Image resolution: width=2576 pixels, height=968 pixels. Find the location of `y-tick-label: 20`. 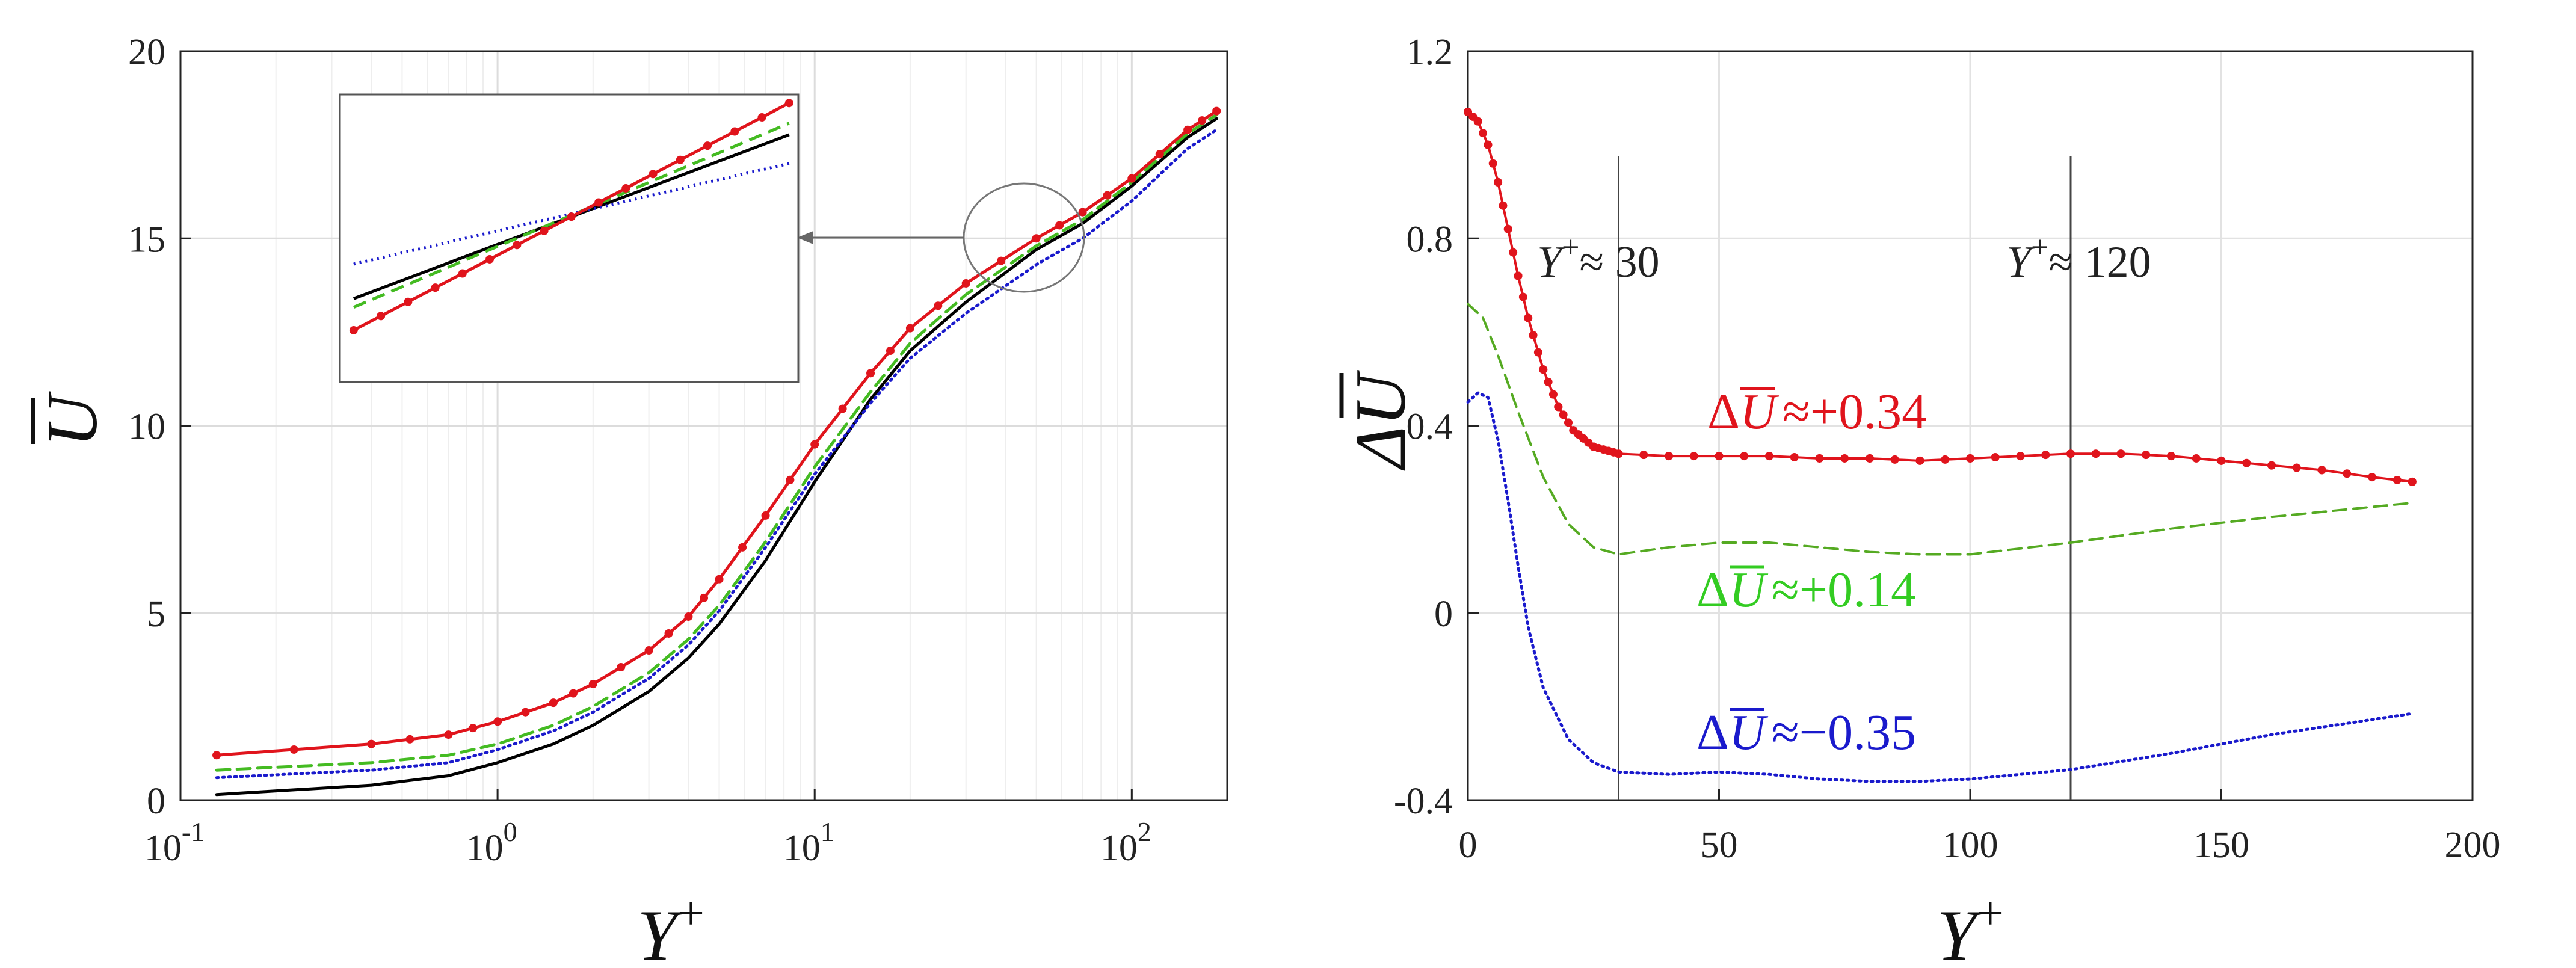

y-tick-label: 20 is located at coordinates (146, 52).